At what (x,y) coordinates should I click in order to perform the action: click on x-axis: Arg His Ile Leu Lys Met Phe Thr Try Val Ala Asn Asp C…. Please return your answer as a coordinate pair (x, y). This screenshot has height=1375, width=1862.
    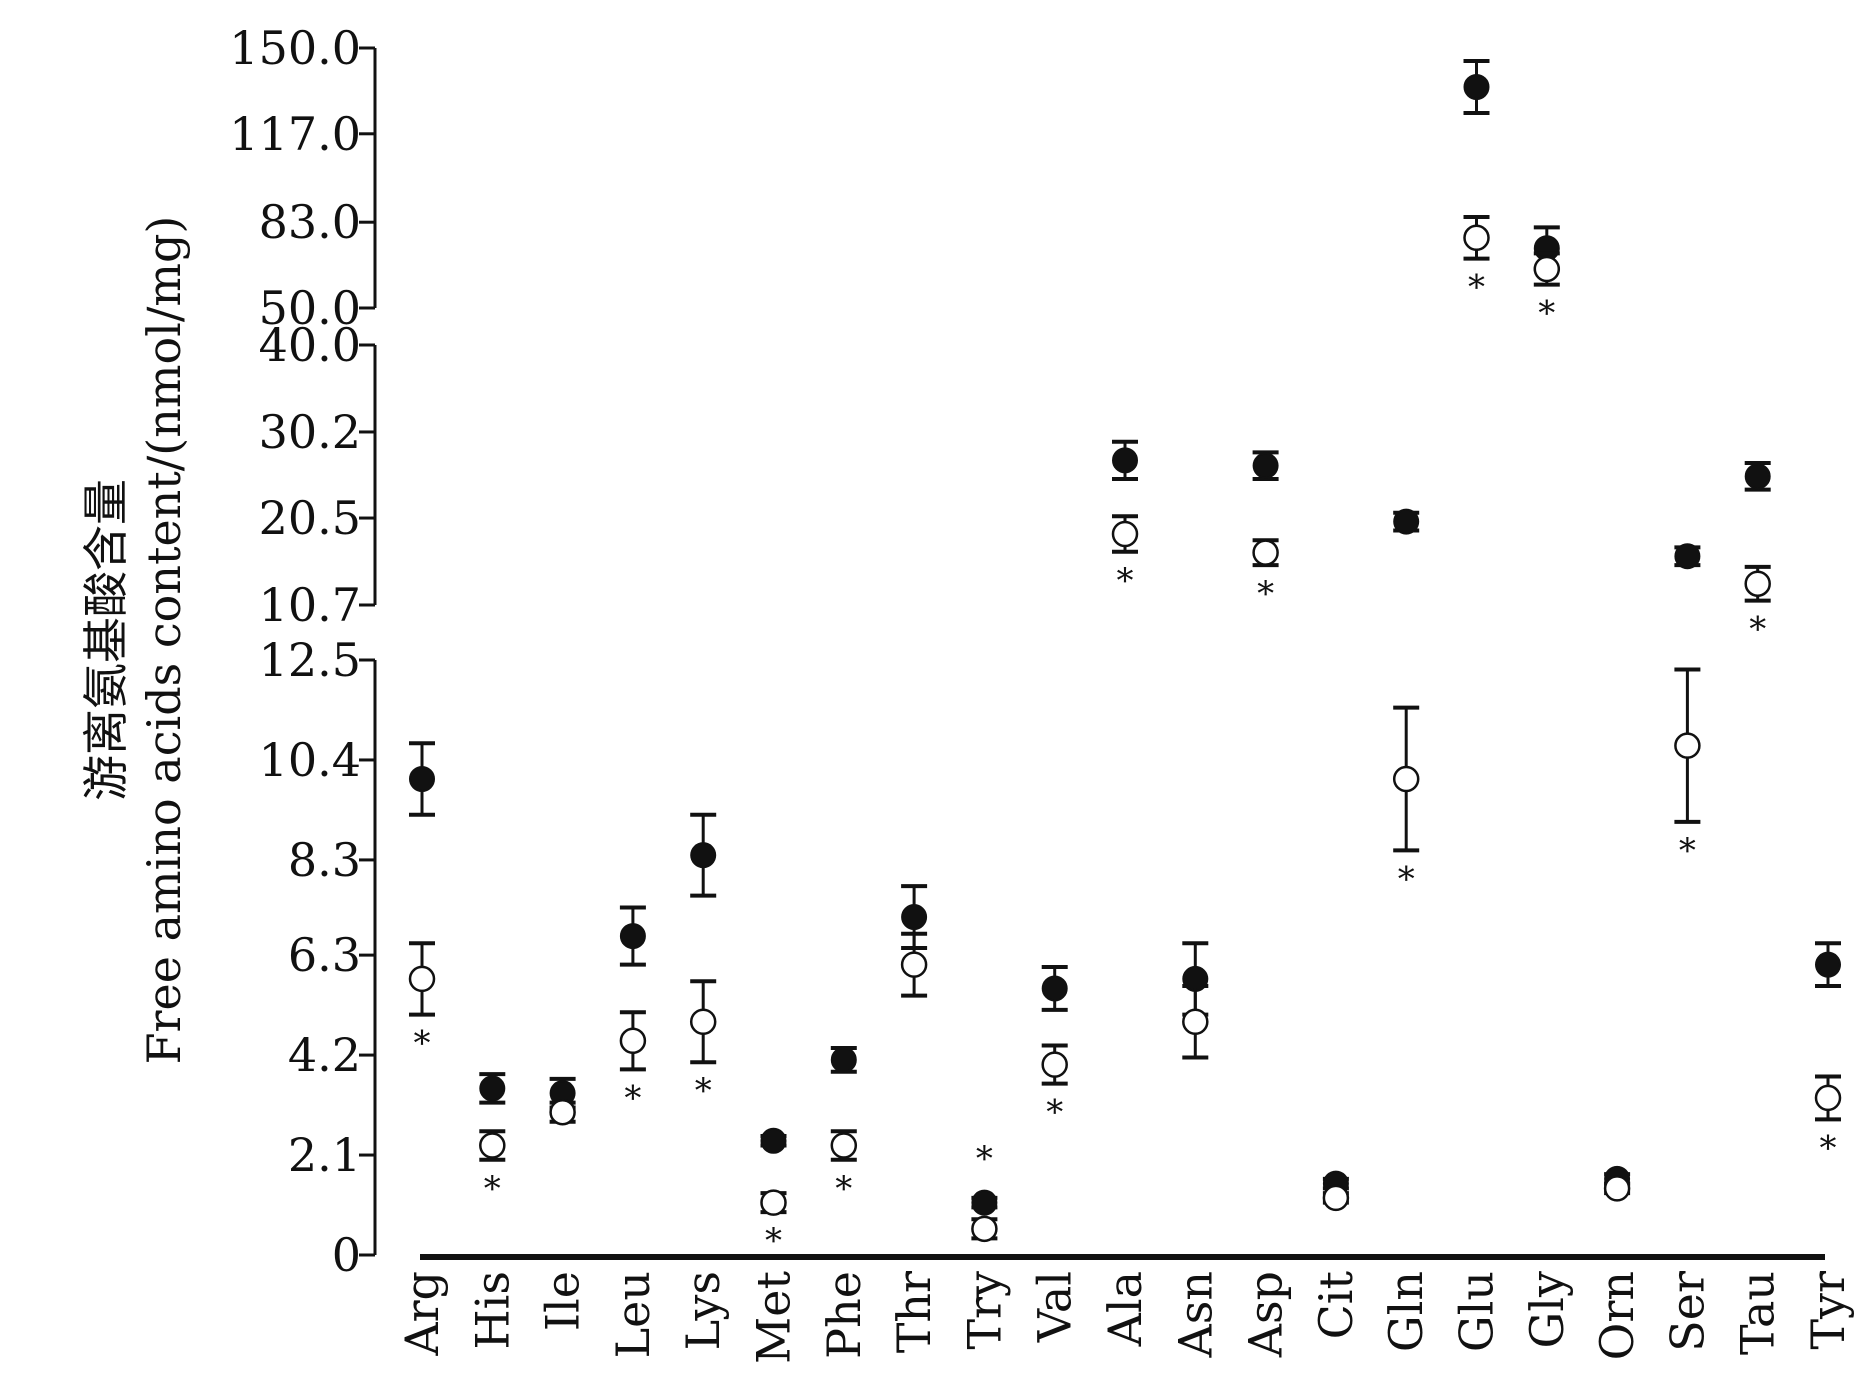
    Looking at the image, I should click on (1125, 1309).